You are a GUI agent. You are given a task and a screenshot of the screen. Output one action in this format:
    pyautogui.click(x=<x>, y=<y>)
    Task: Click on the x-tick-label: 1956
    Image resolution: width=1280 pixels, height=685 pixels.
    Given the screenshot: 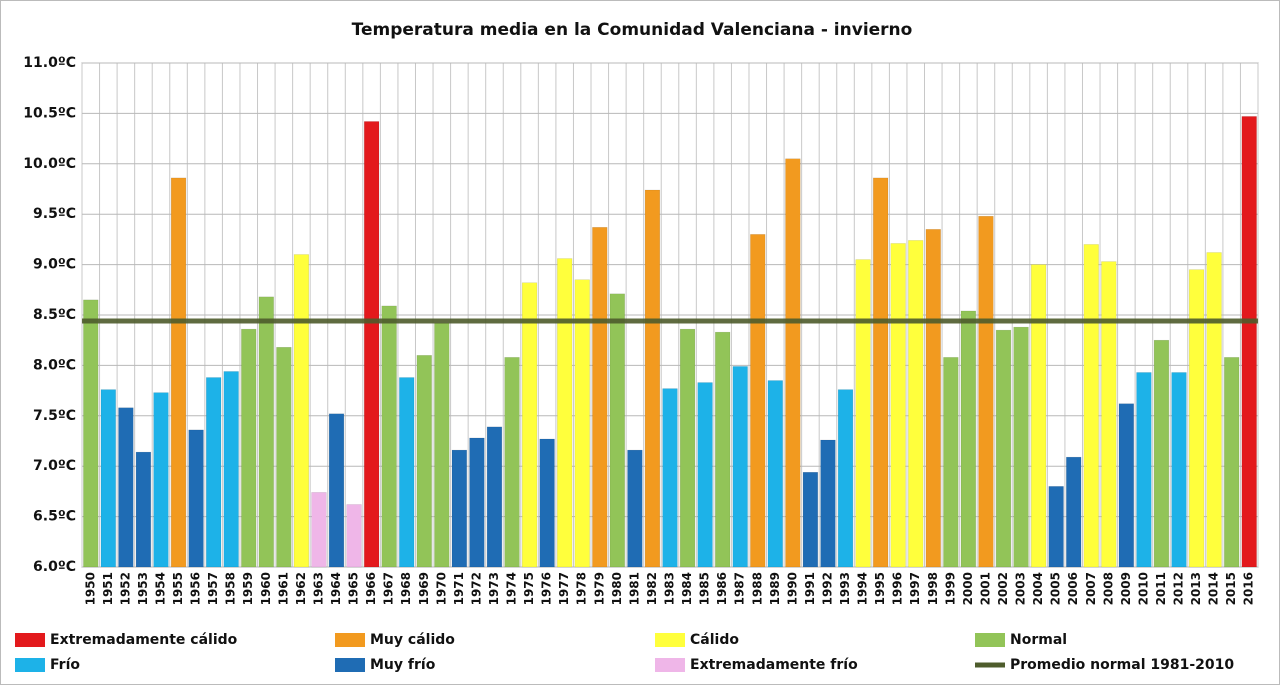 What is the action you would take?
    pyautogui.click(x=196, y=588)
    